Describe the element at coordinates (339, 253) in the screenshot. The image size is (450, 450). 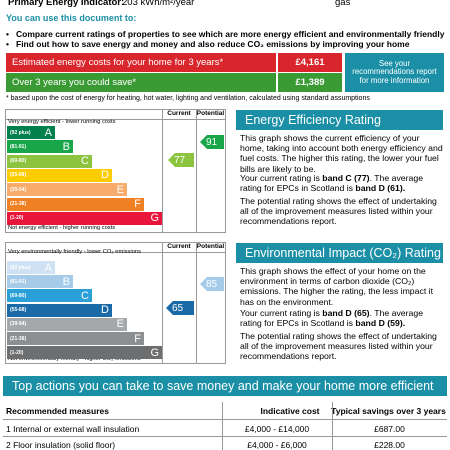
I see `environmental-impact-title: Environmental Impact (CO₂) Rating` at that location.